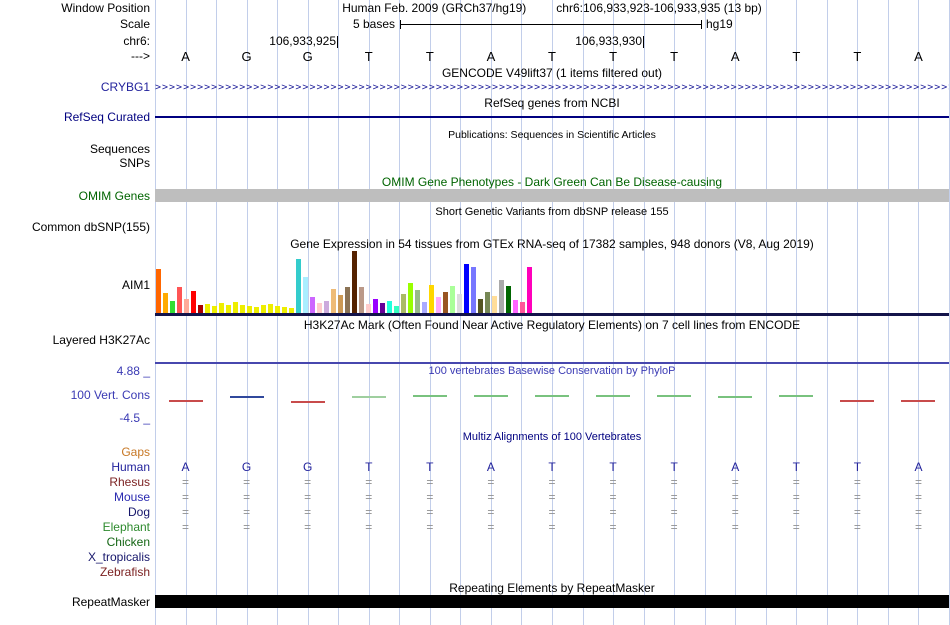 This screenshot has height=625, width=950. Describe the element at coordinates (128, 542) in the screenshot. I see `multiz-species-label-chicken: Chicken` at that location.